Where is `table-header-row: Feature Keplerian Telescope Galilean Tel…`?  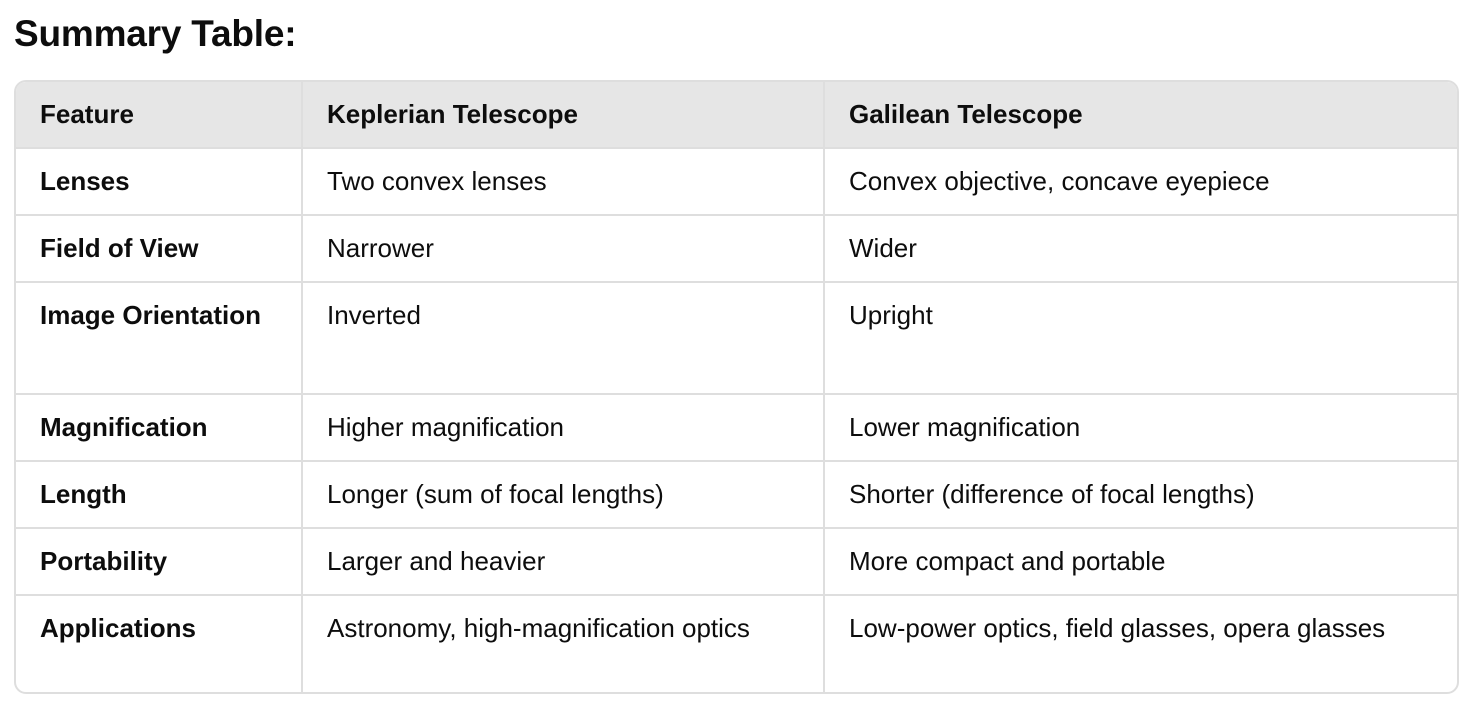
table-header-row: Feature Keplerian Telescope Galilean Tel… is located at coordinates (736, 115).